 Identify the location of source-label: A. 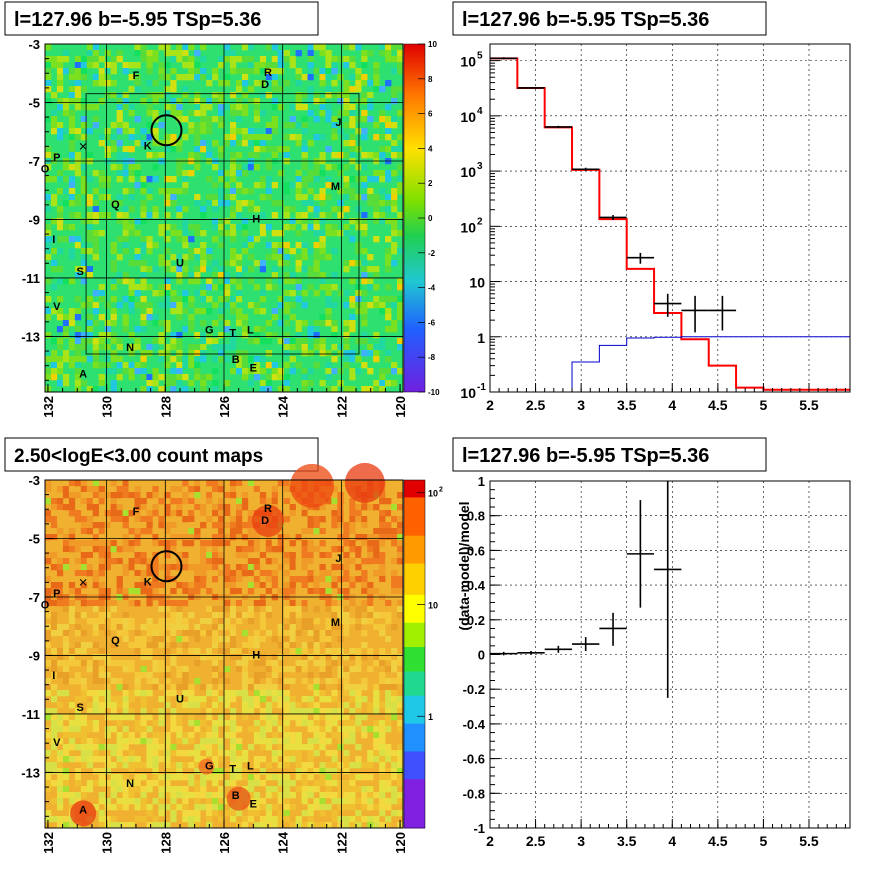
(83, 374).